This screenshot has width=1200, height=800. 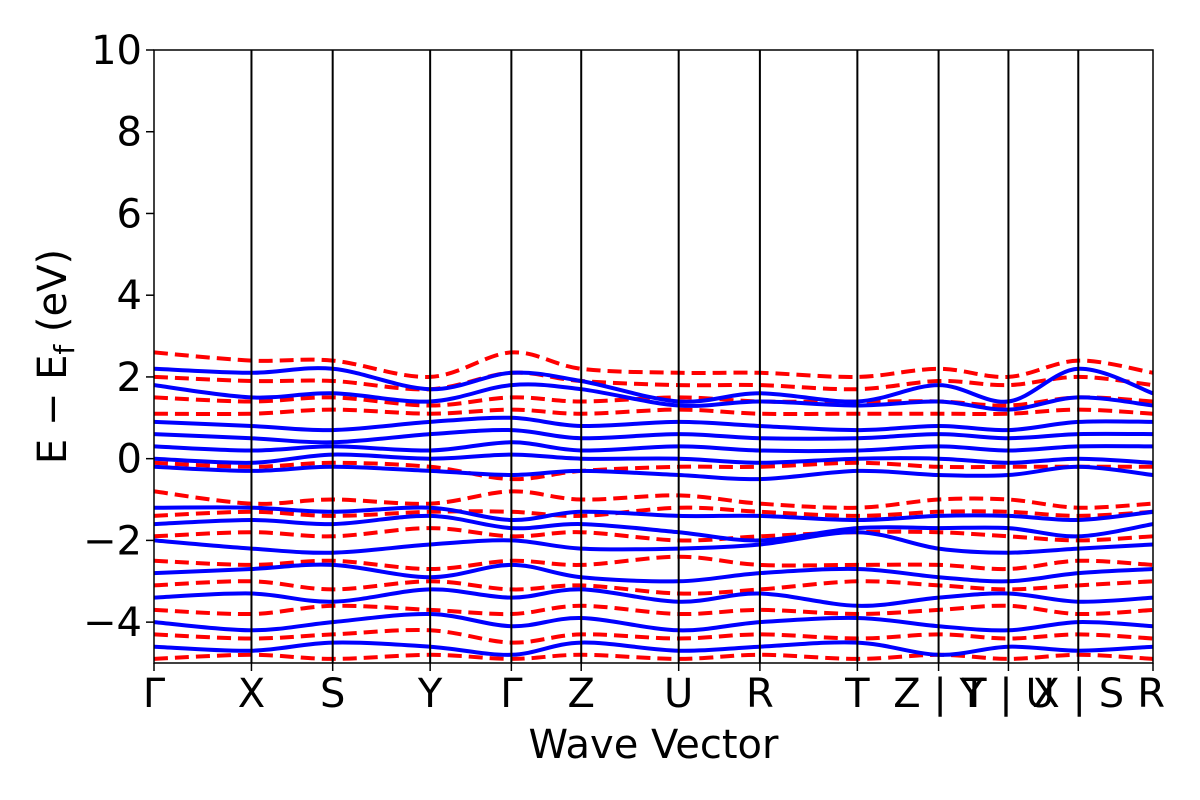 What do you see at coordinates (857, 694) in the screenshot?
I see `x-tick-label: T` at bounding box center [857, 694].